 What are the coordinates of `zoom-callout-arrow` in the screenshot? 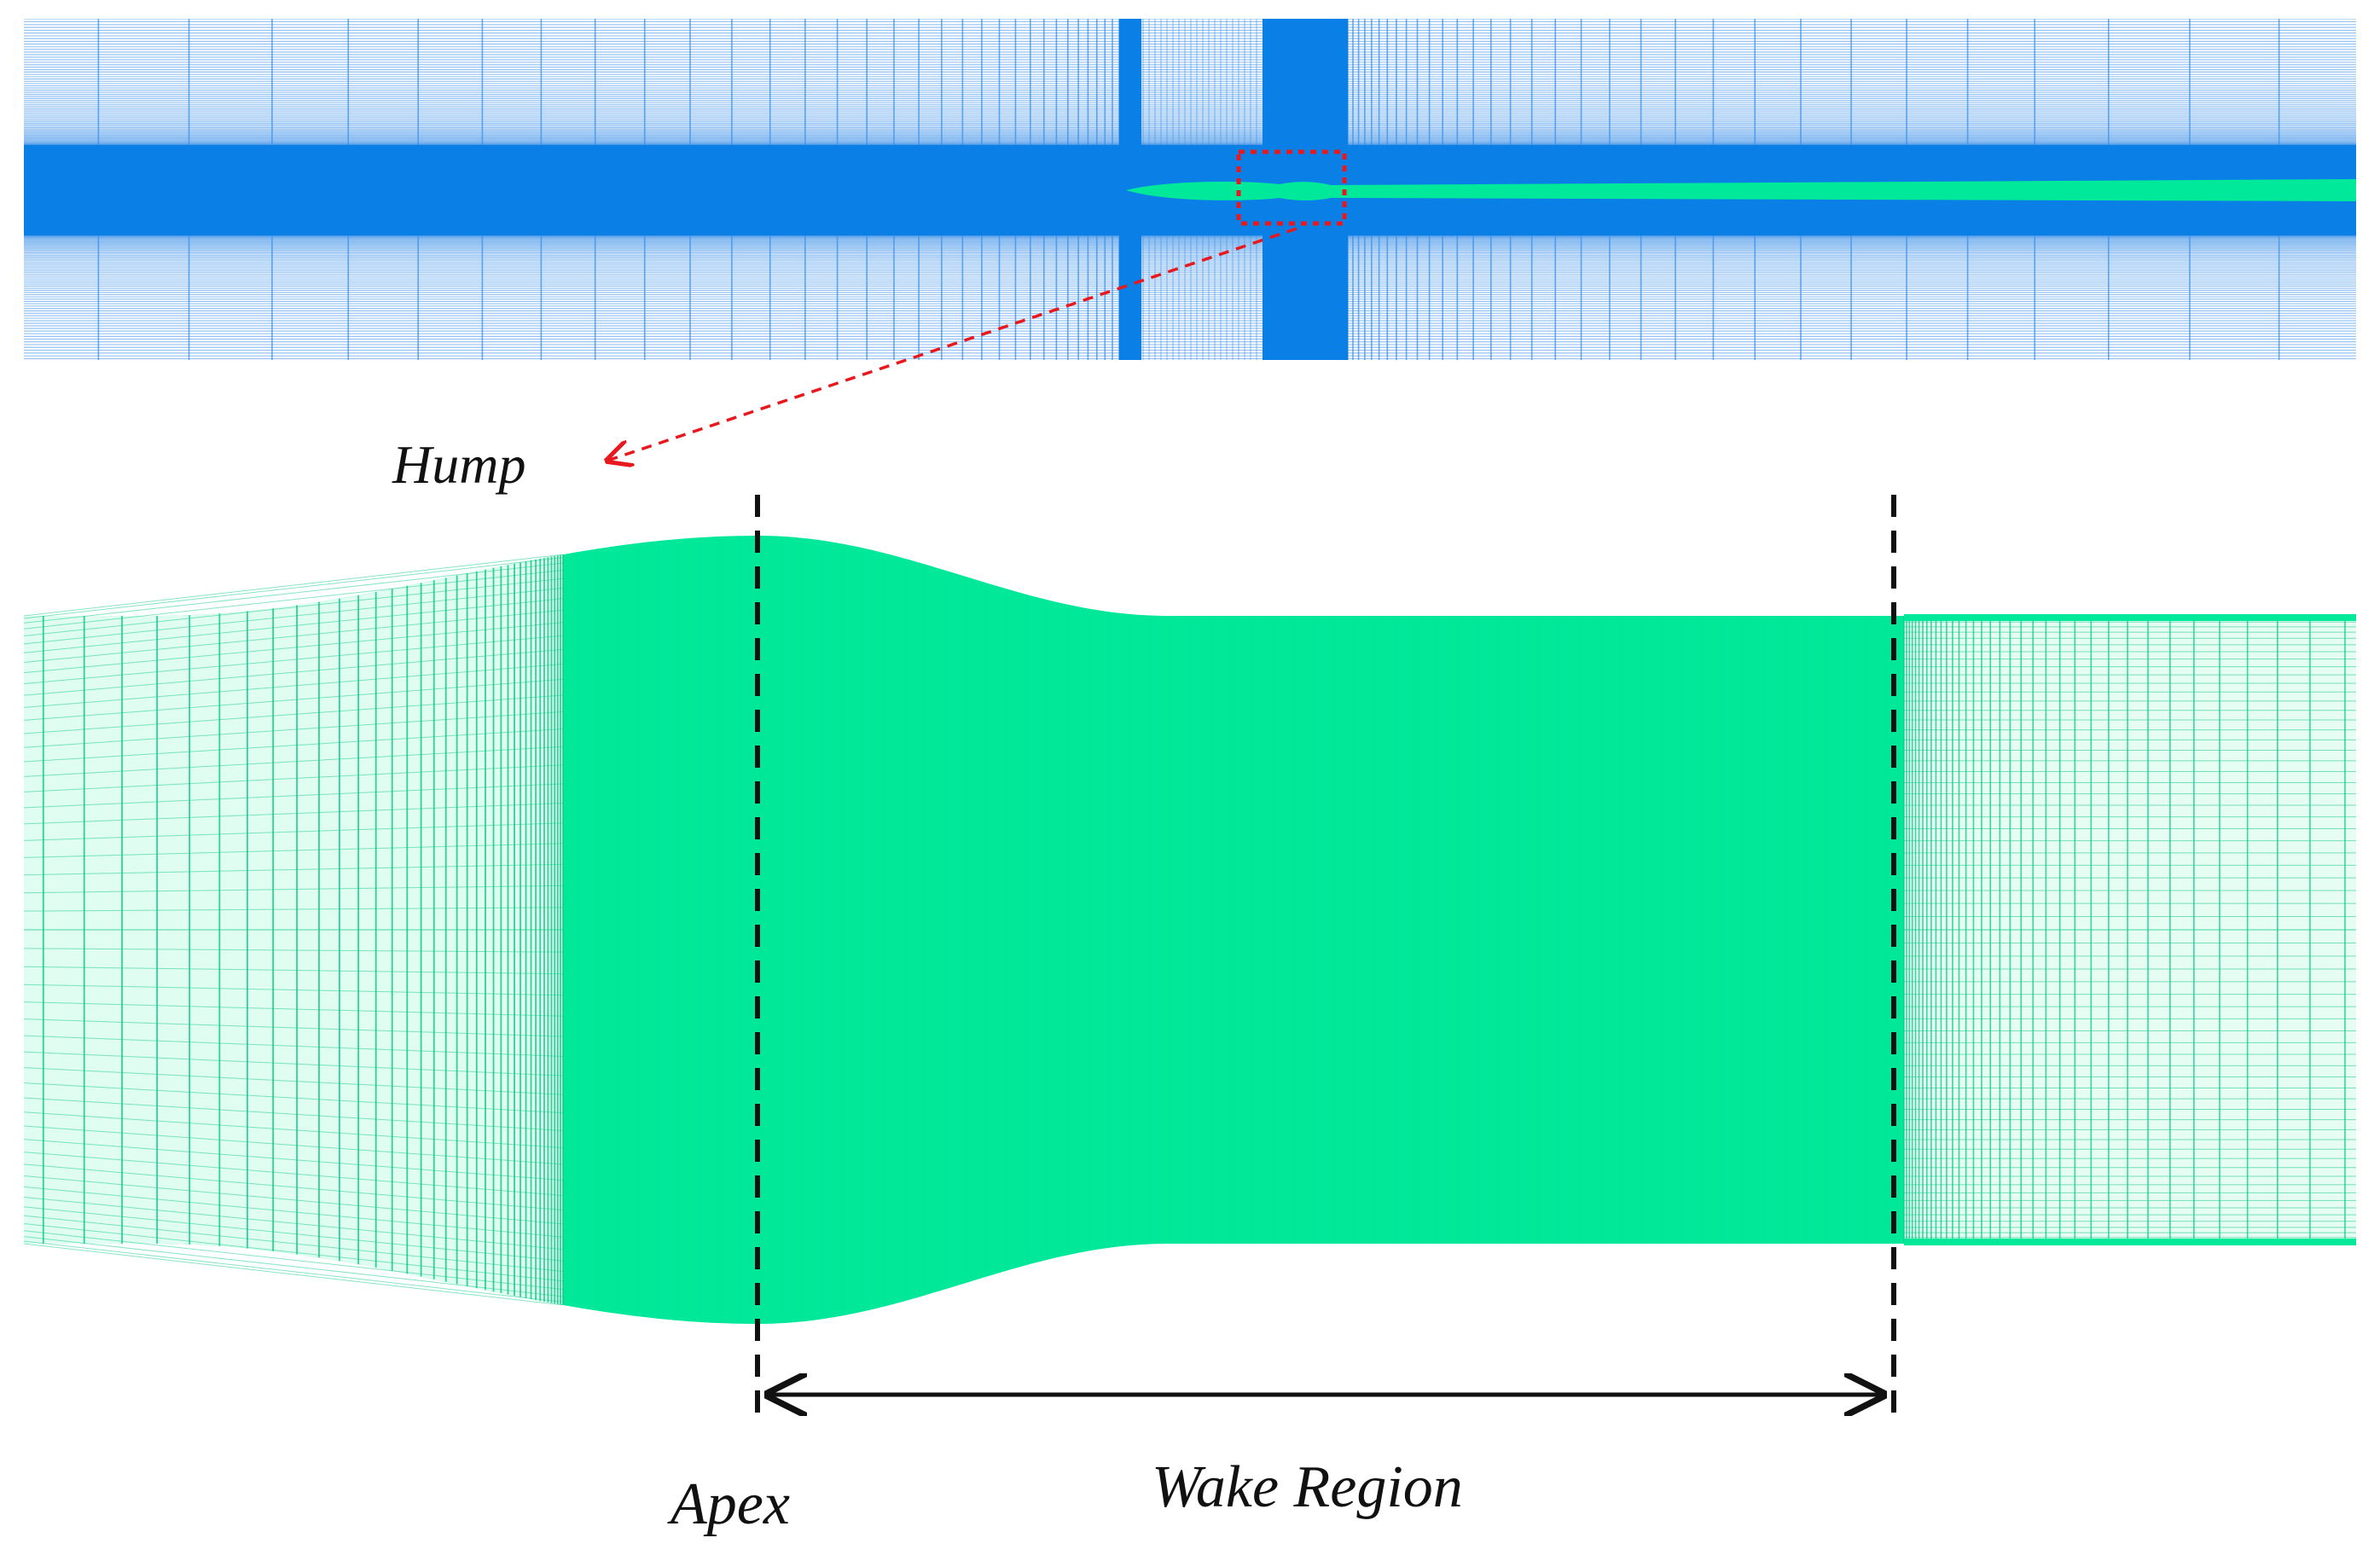 It's located at (952, 344).